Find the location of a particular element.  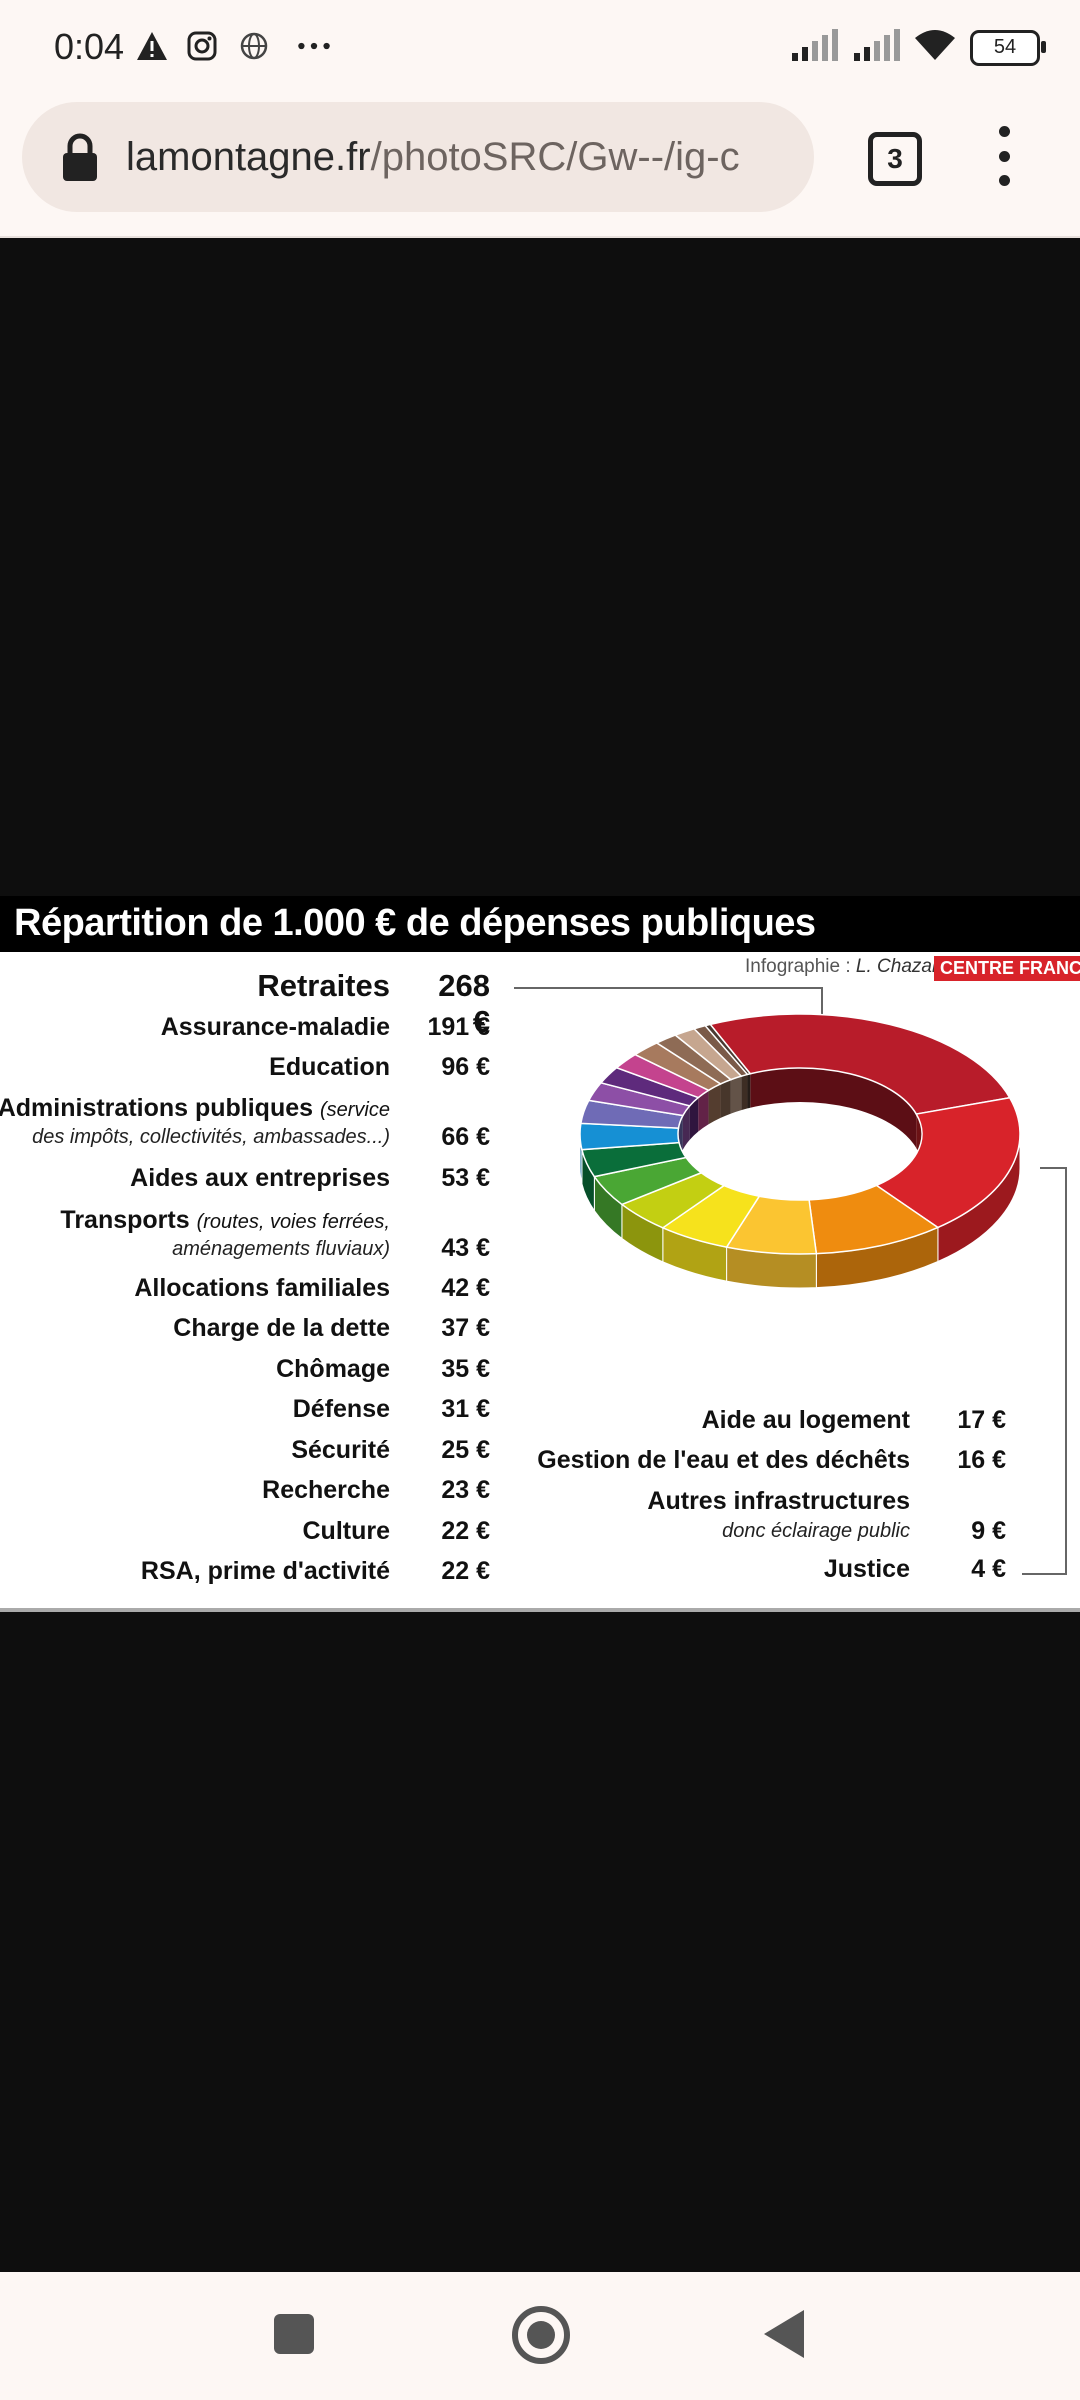

leader-lines is located at coordinates (790, 1281).